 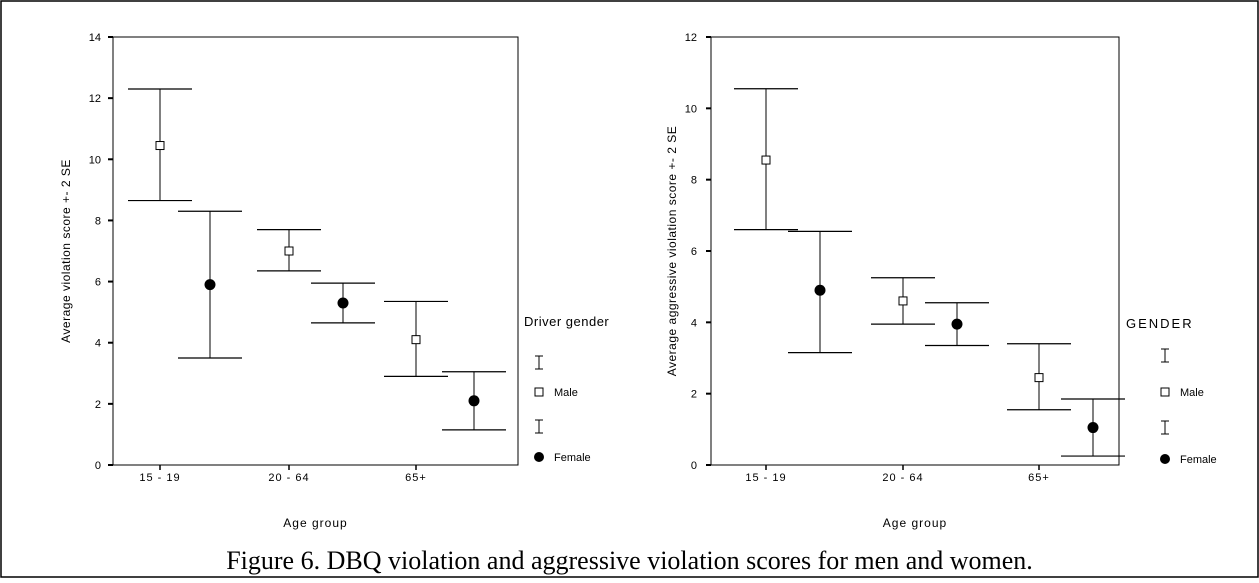 I want to click on y-tick-label: 14, so click(x=95, y=38).